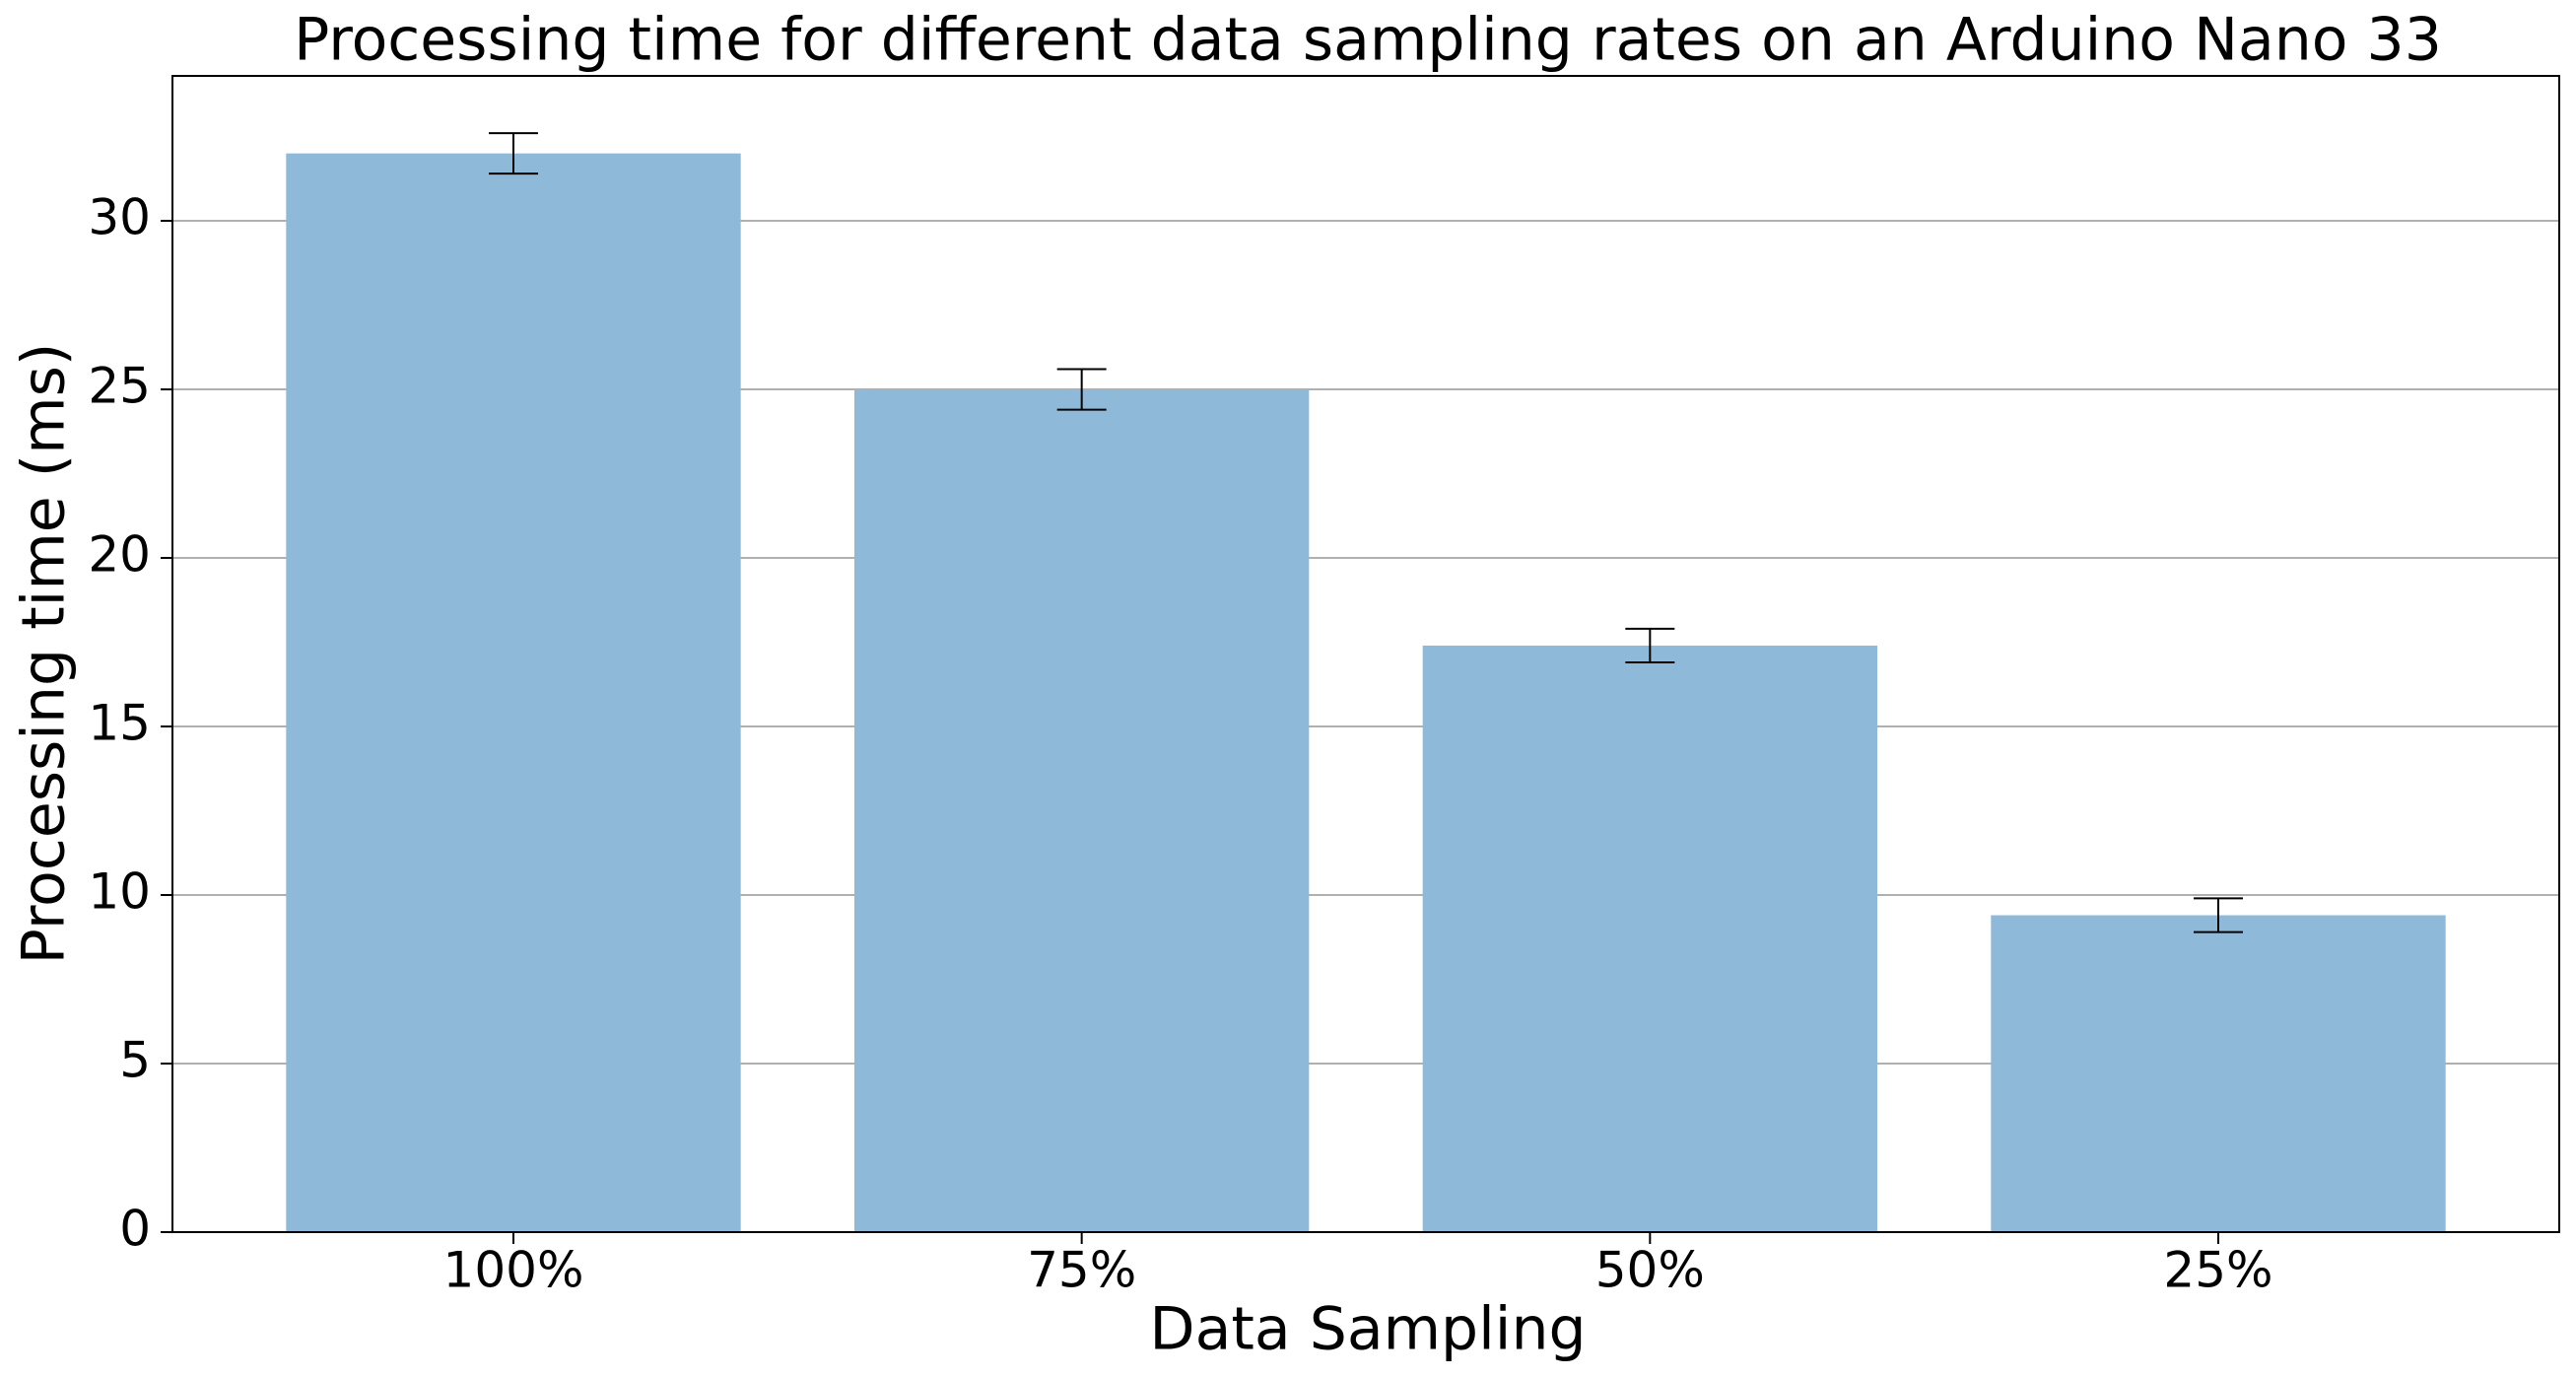 This screenshot has height=1378, width=2576. I want to click on x-tick-label: 100%, so click(513, 1271).